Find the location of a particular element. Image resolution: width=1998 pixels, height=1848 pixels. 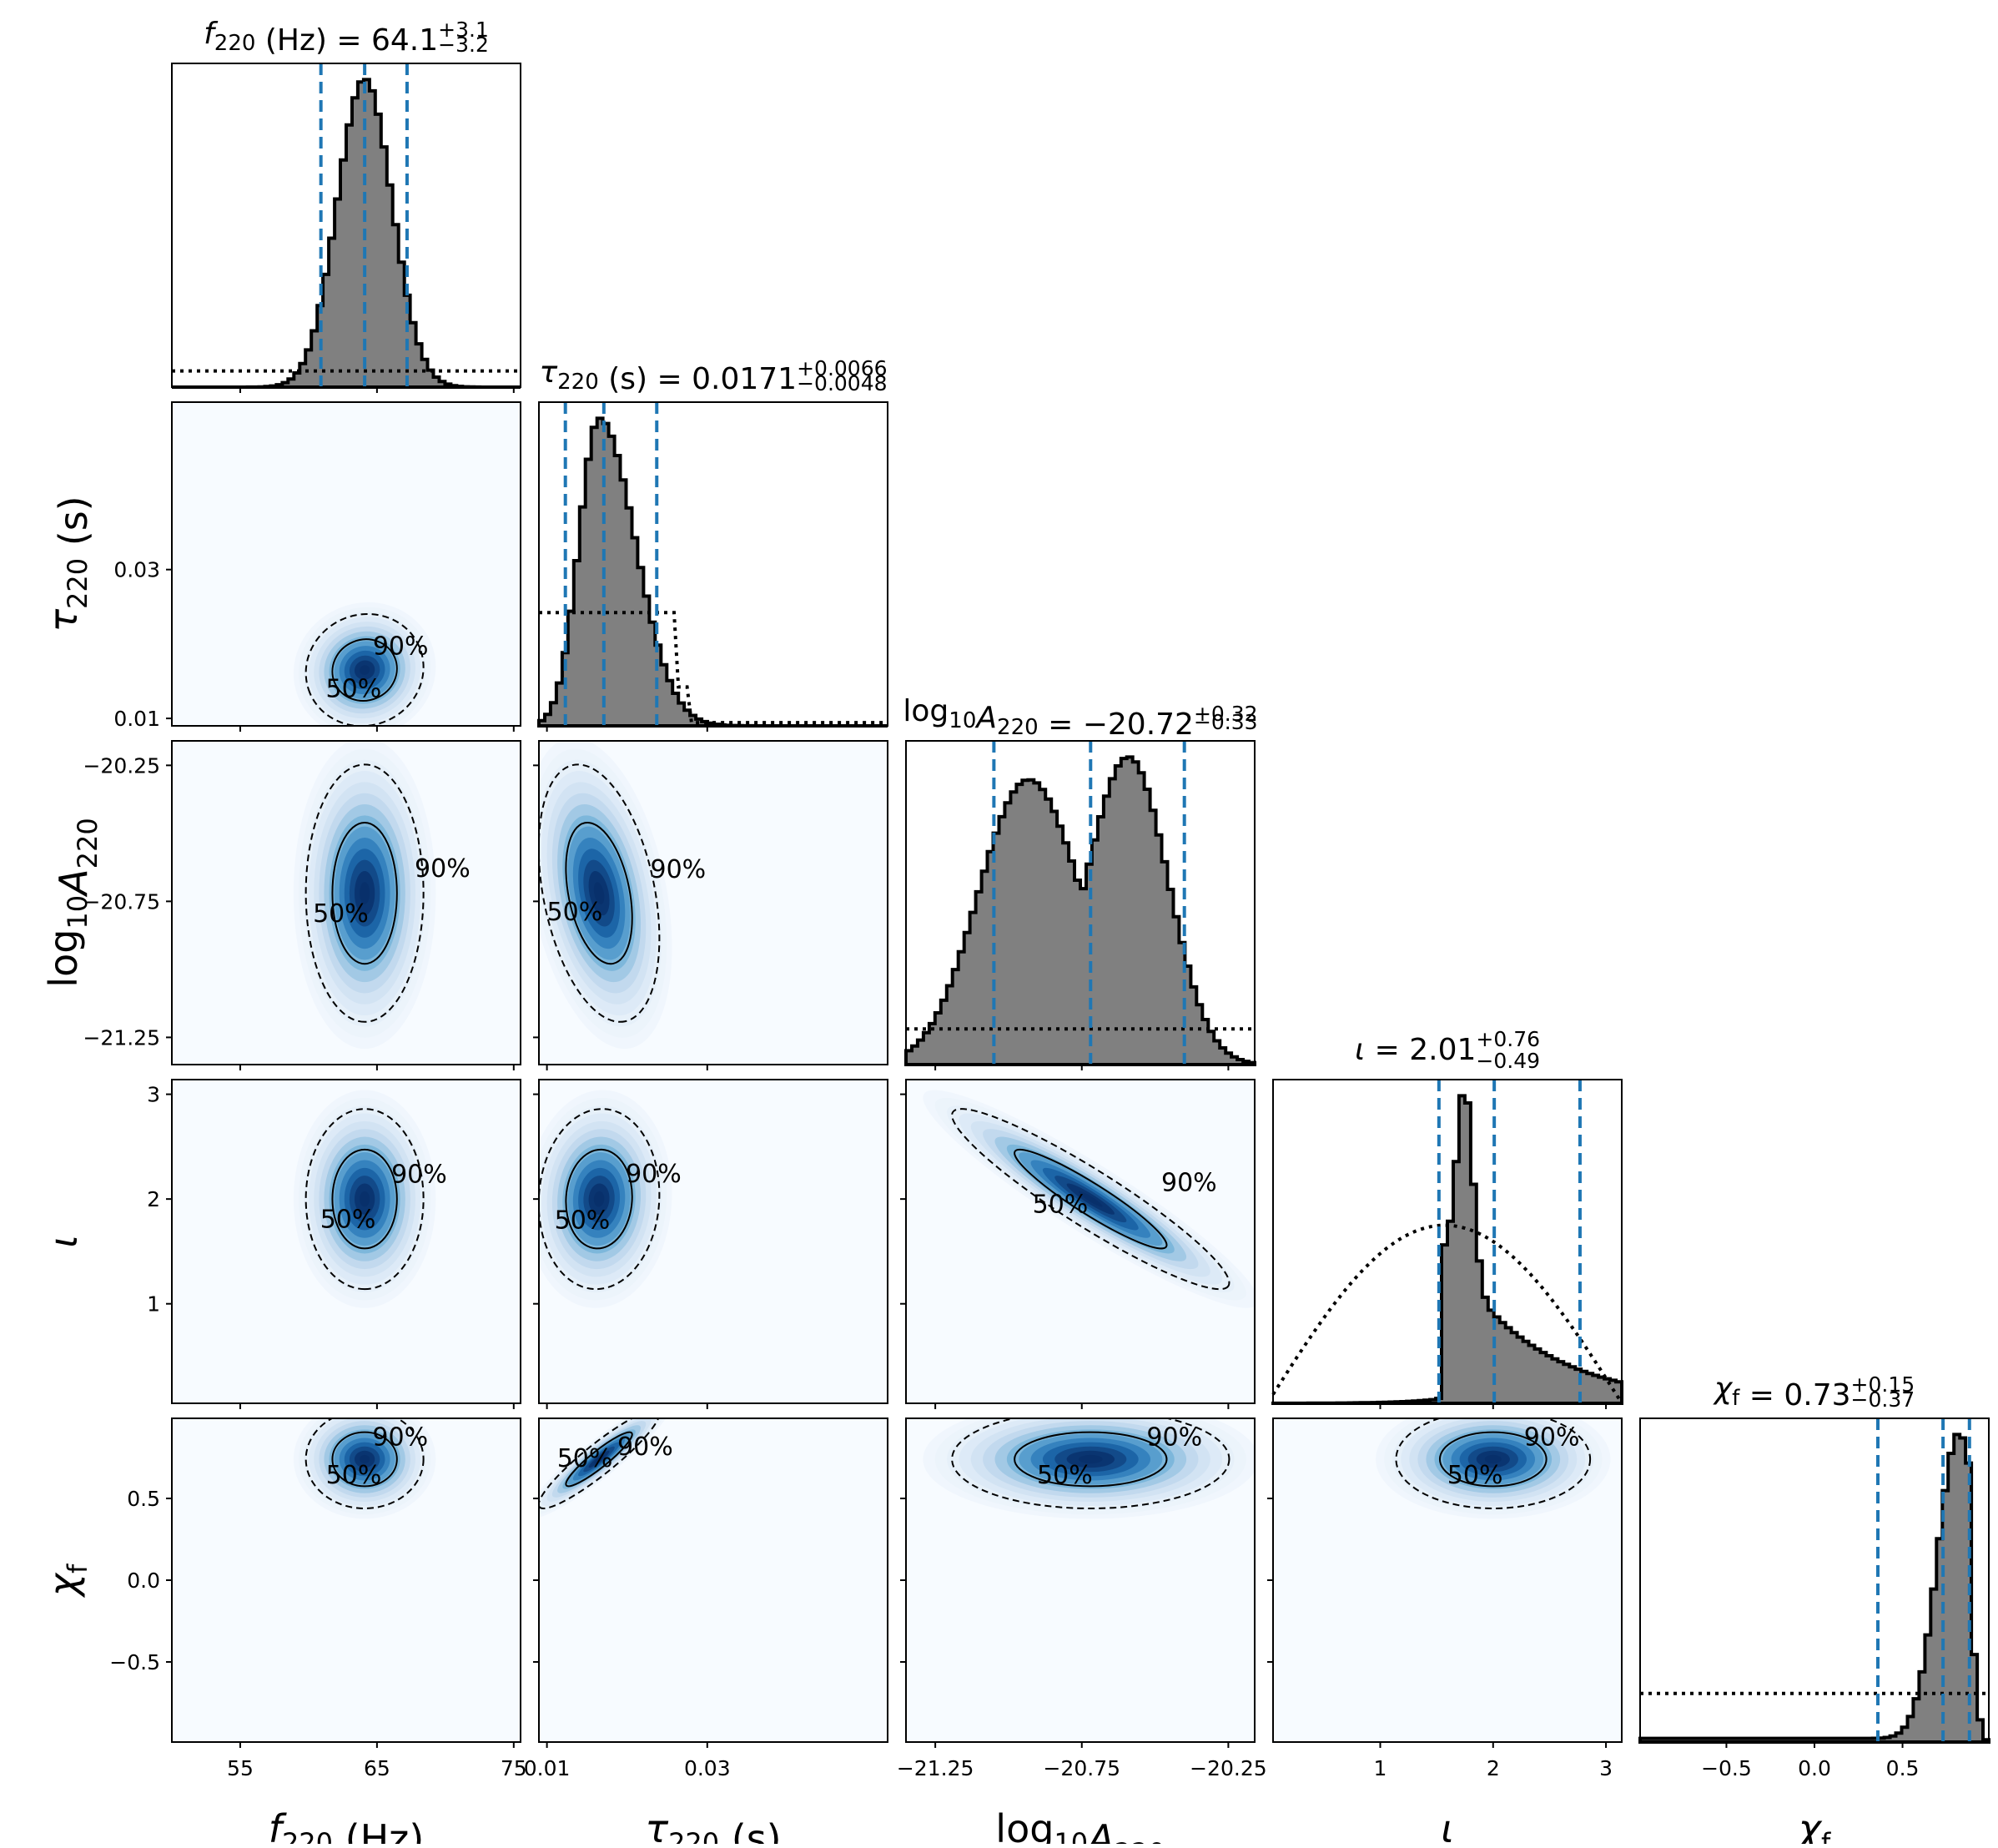

y-tick-label-chi: 0.0 is located at coordinates (143, 1581).